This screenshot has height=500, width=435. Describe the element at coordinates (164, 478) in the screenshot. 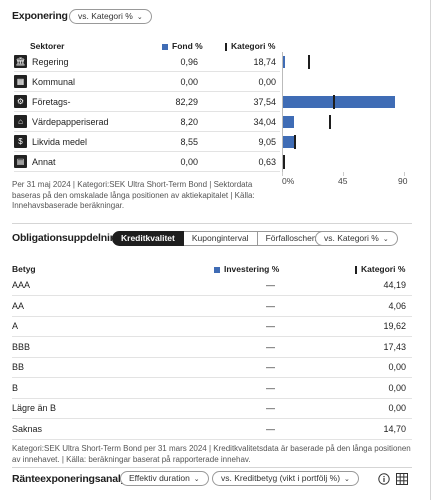

I see `duration-dropdown: Effektiv duration ⌄` at that location.